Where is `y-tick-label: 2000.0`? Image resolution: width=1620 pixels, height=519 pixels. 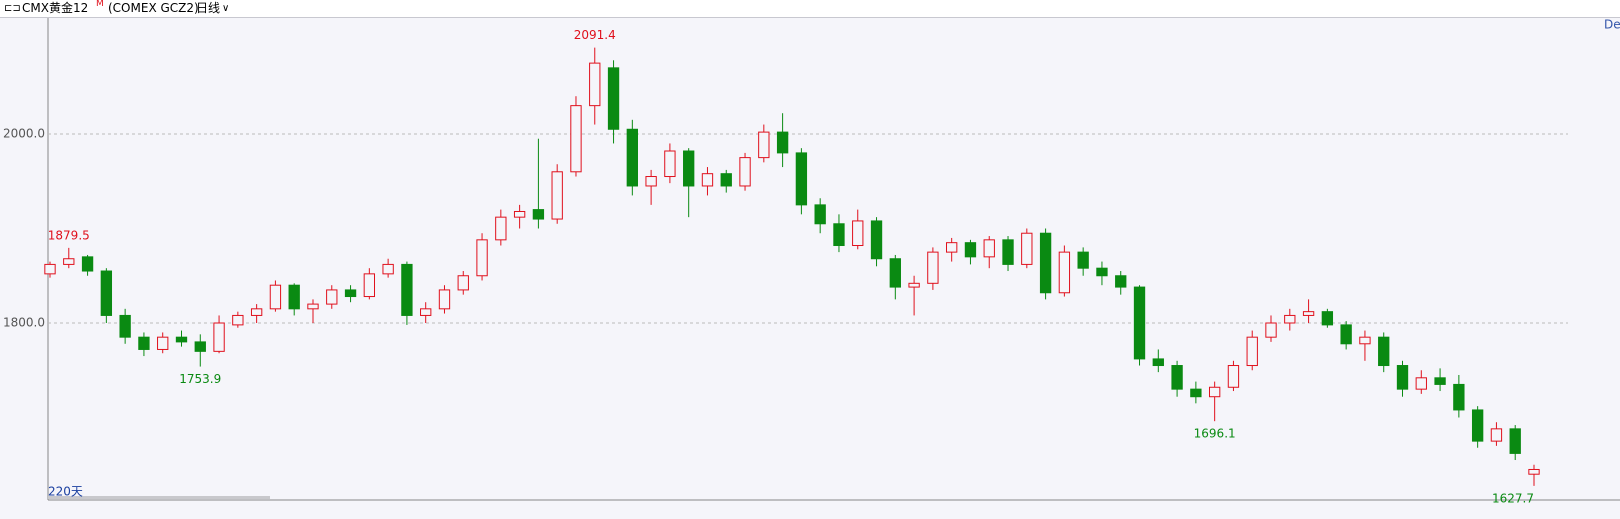
y-tick-label: 2000.0 is located at coordinates (24, 133).